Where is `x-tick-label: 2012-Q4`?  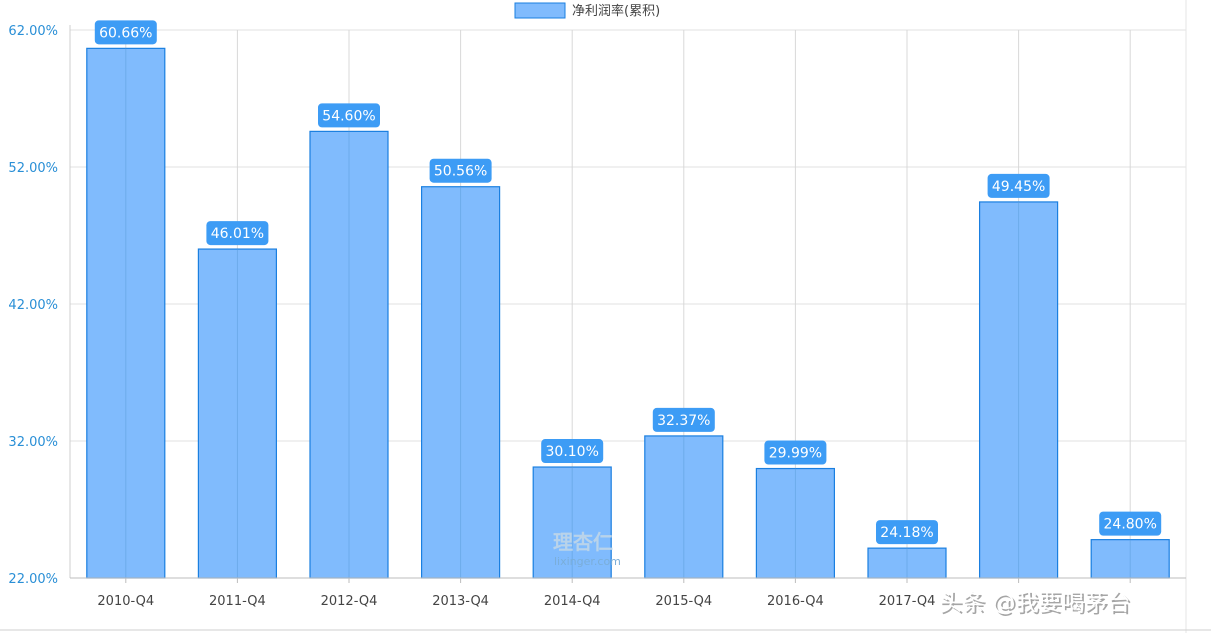 x-tick-label: 2012-Q4 is located at coordinates (349, 601).